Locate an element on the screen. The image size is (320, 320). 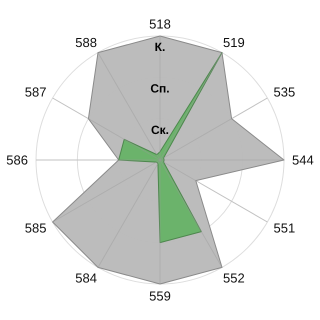
spoke-label: 544 is located at coordinates (303, 160).